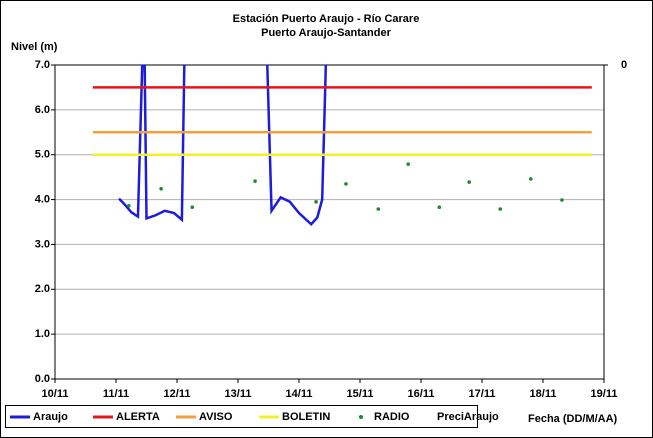  Describe the element at coordinates (361, 417) in the screenshot. I see `legend-swatch` at that location.